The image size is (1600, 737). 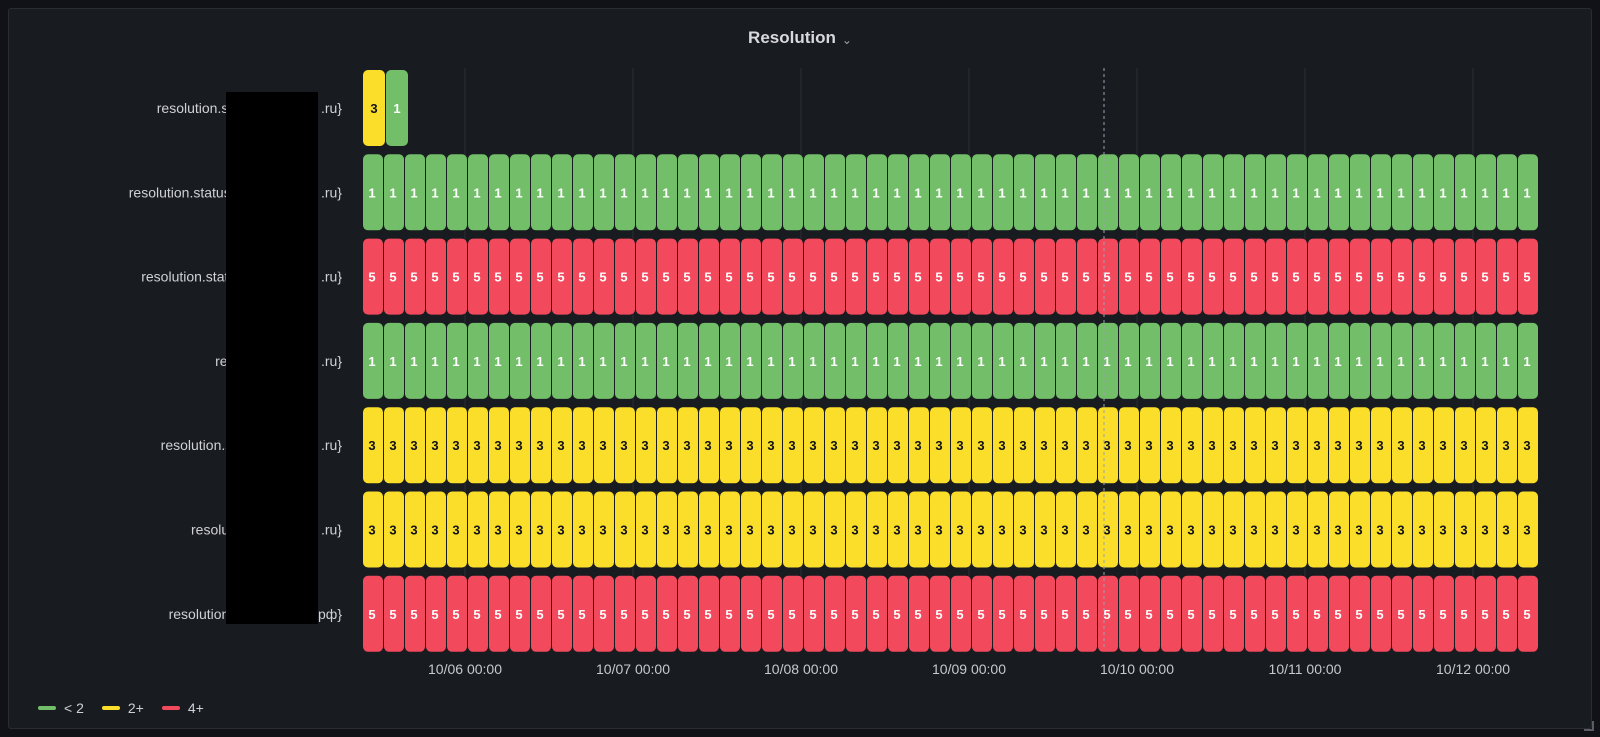 What do you see at coordinates (792, 37) in the screenshot?
I see `panel-title: Resolution` at bounding box center [792, 37].